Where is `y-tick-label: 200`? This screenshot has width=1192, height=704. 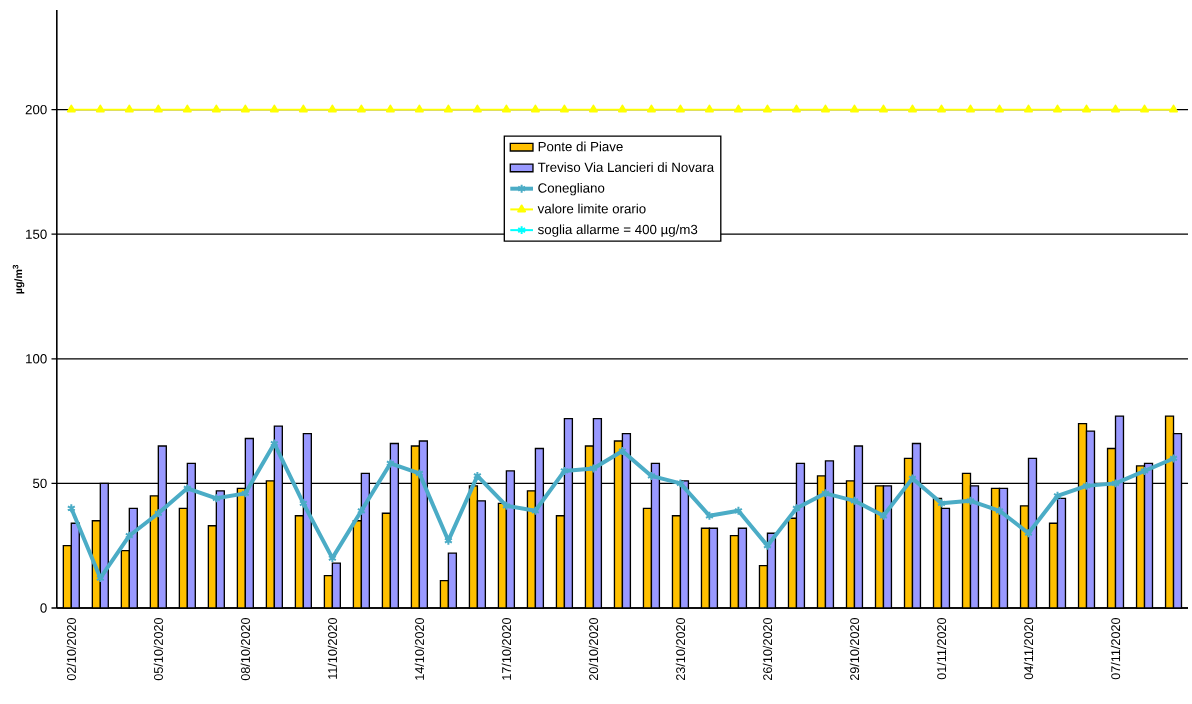
y-tick-label: 200 is located at coordinates (36, 110).